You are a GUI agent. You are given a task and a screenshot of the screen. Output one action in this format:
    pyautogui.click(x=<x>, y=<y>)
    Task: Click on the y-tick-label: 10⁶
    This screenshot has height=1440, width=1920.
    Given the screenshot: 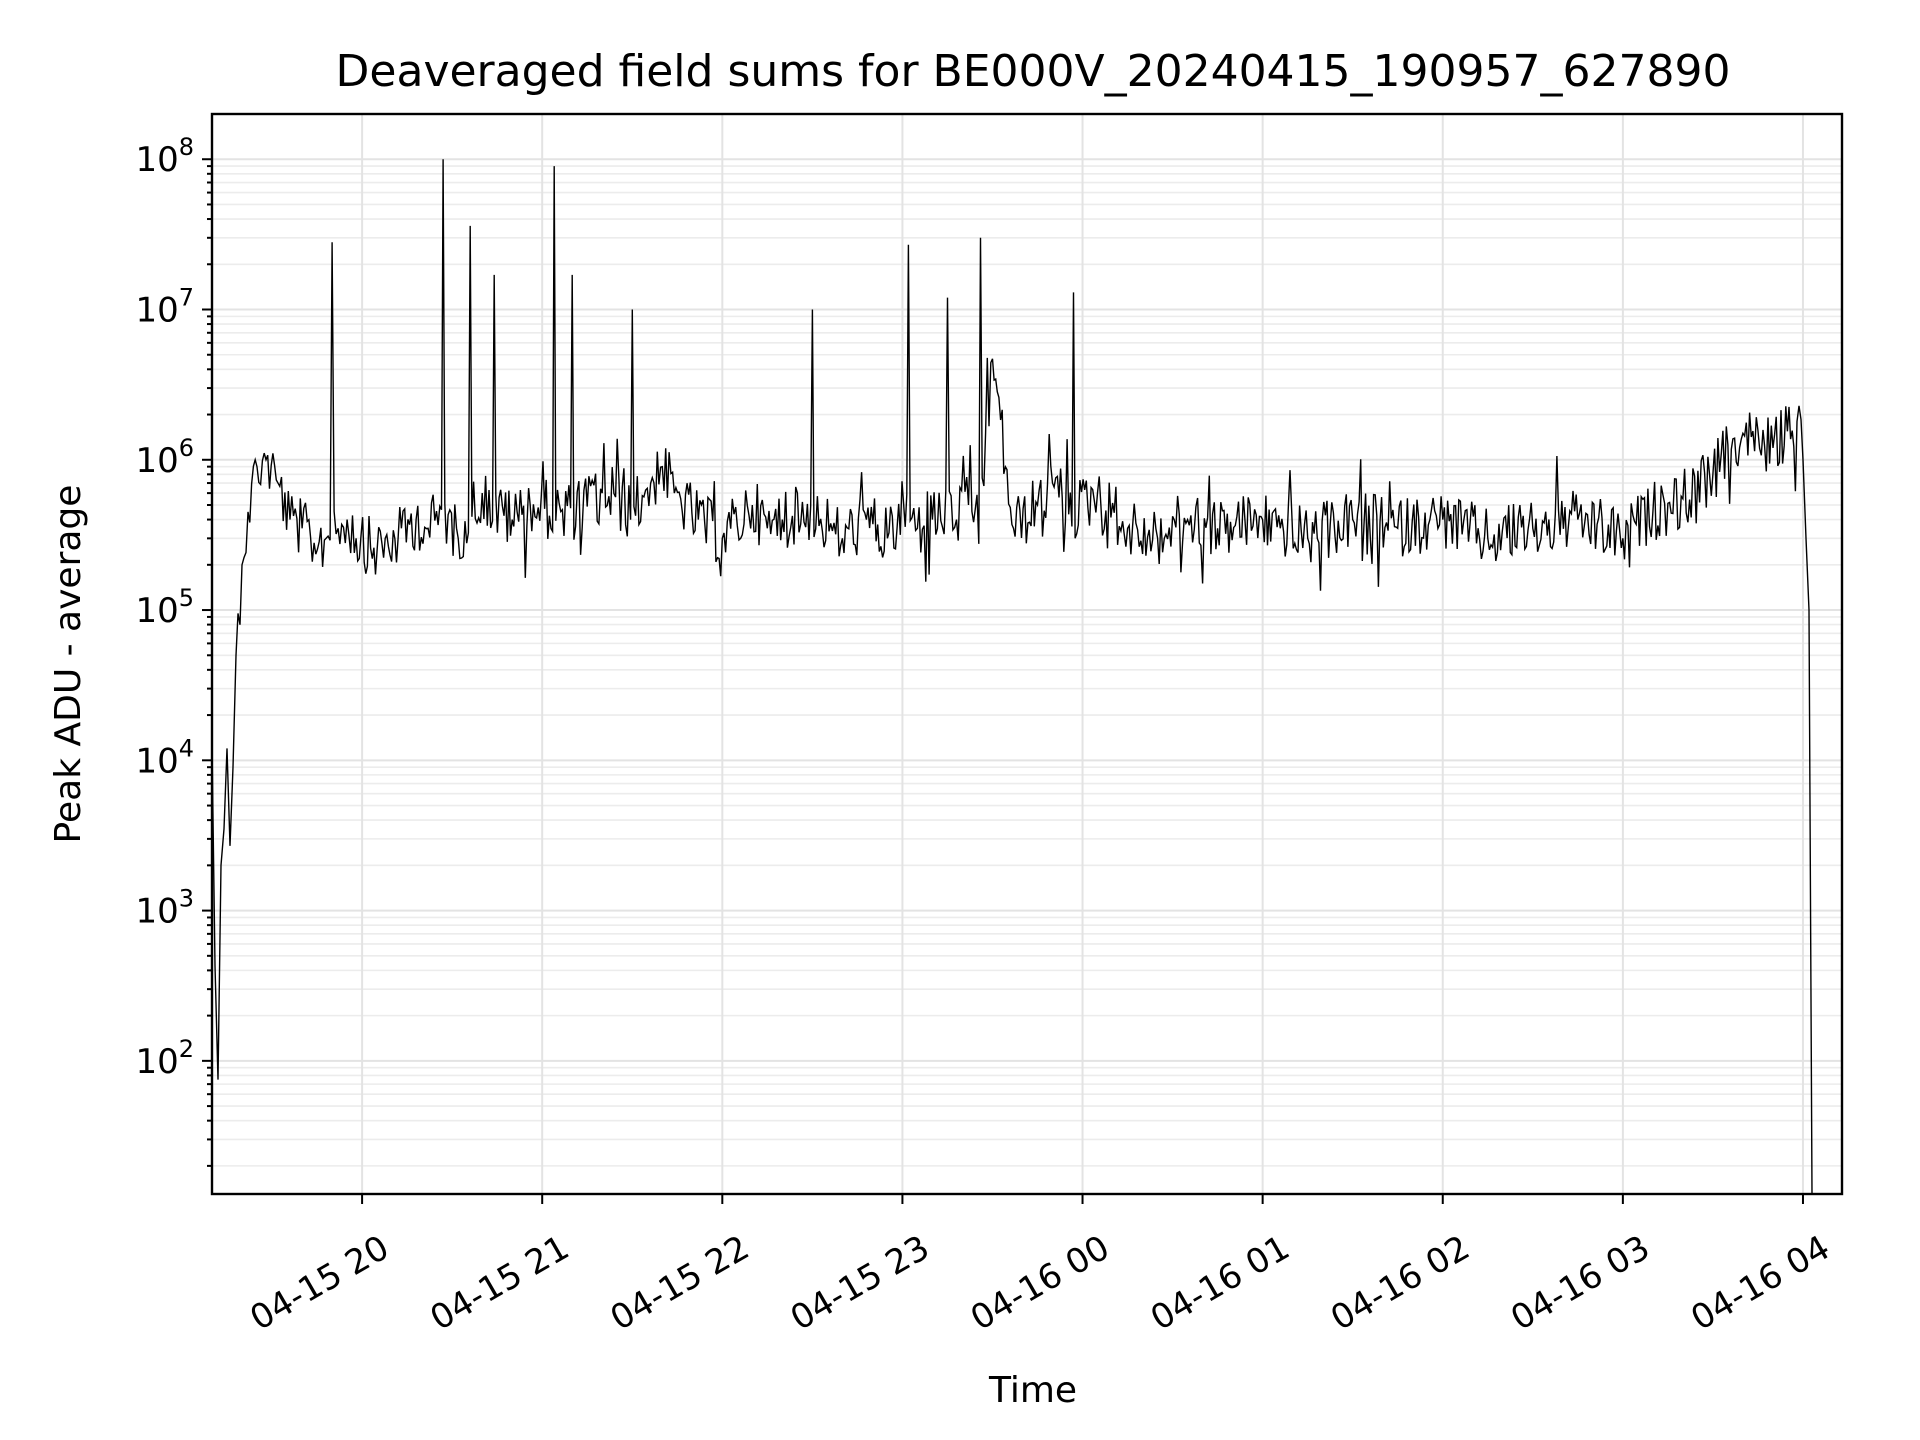 What is the action you would take?
    pyautogui.click(x=164, y=457)
    